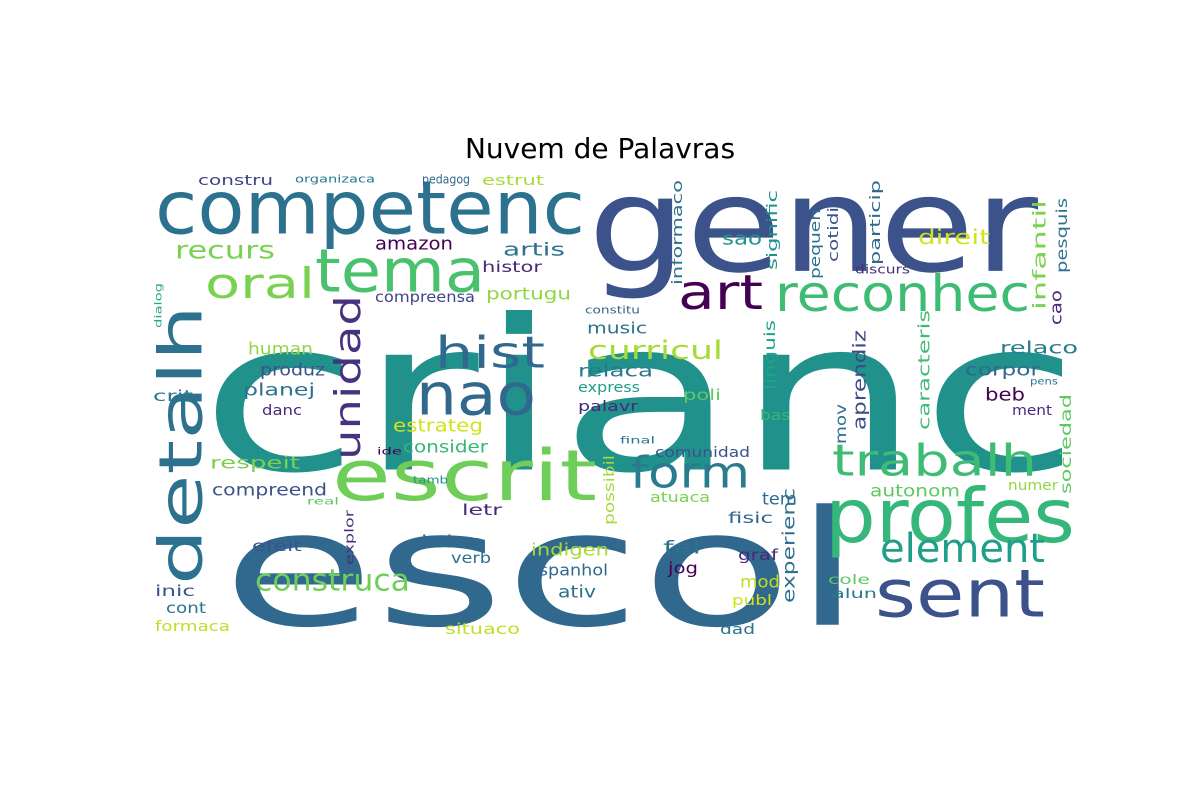  Describe the element at coordinates (742, 238) in the screenshot. I see `cloud-word-sao: sao` at that location.